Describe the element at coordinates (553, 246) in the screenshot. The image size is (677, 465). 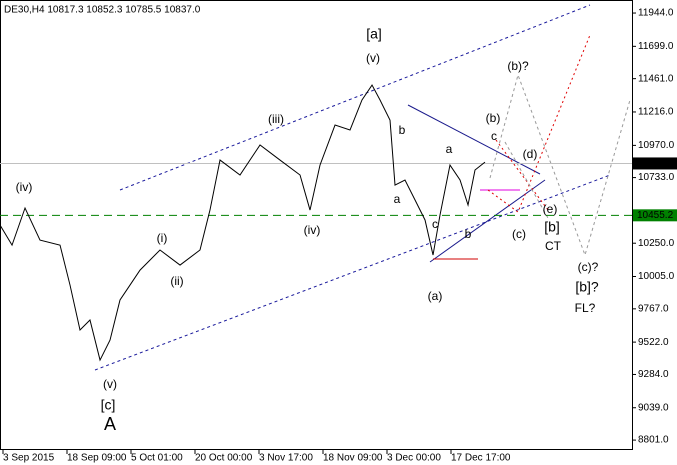
I see `wave-label: CT` at that location.